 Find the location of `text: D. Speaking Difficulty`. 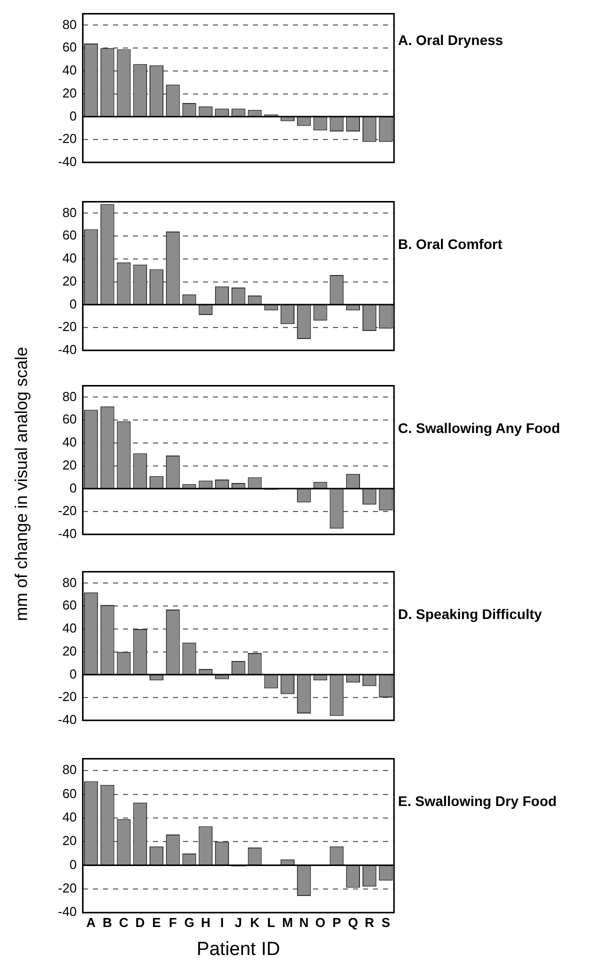

text: D. Speaking Difficulty is located at coordinates (470, 614).